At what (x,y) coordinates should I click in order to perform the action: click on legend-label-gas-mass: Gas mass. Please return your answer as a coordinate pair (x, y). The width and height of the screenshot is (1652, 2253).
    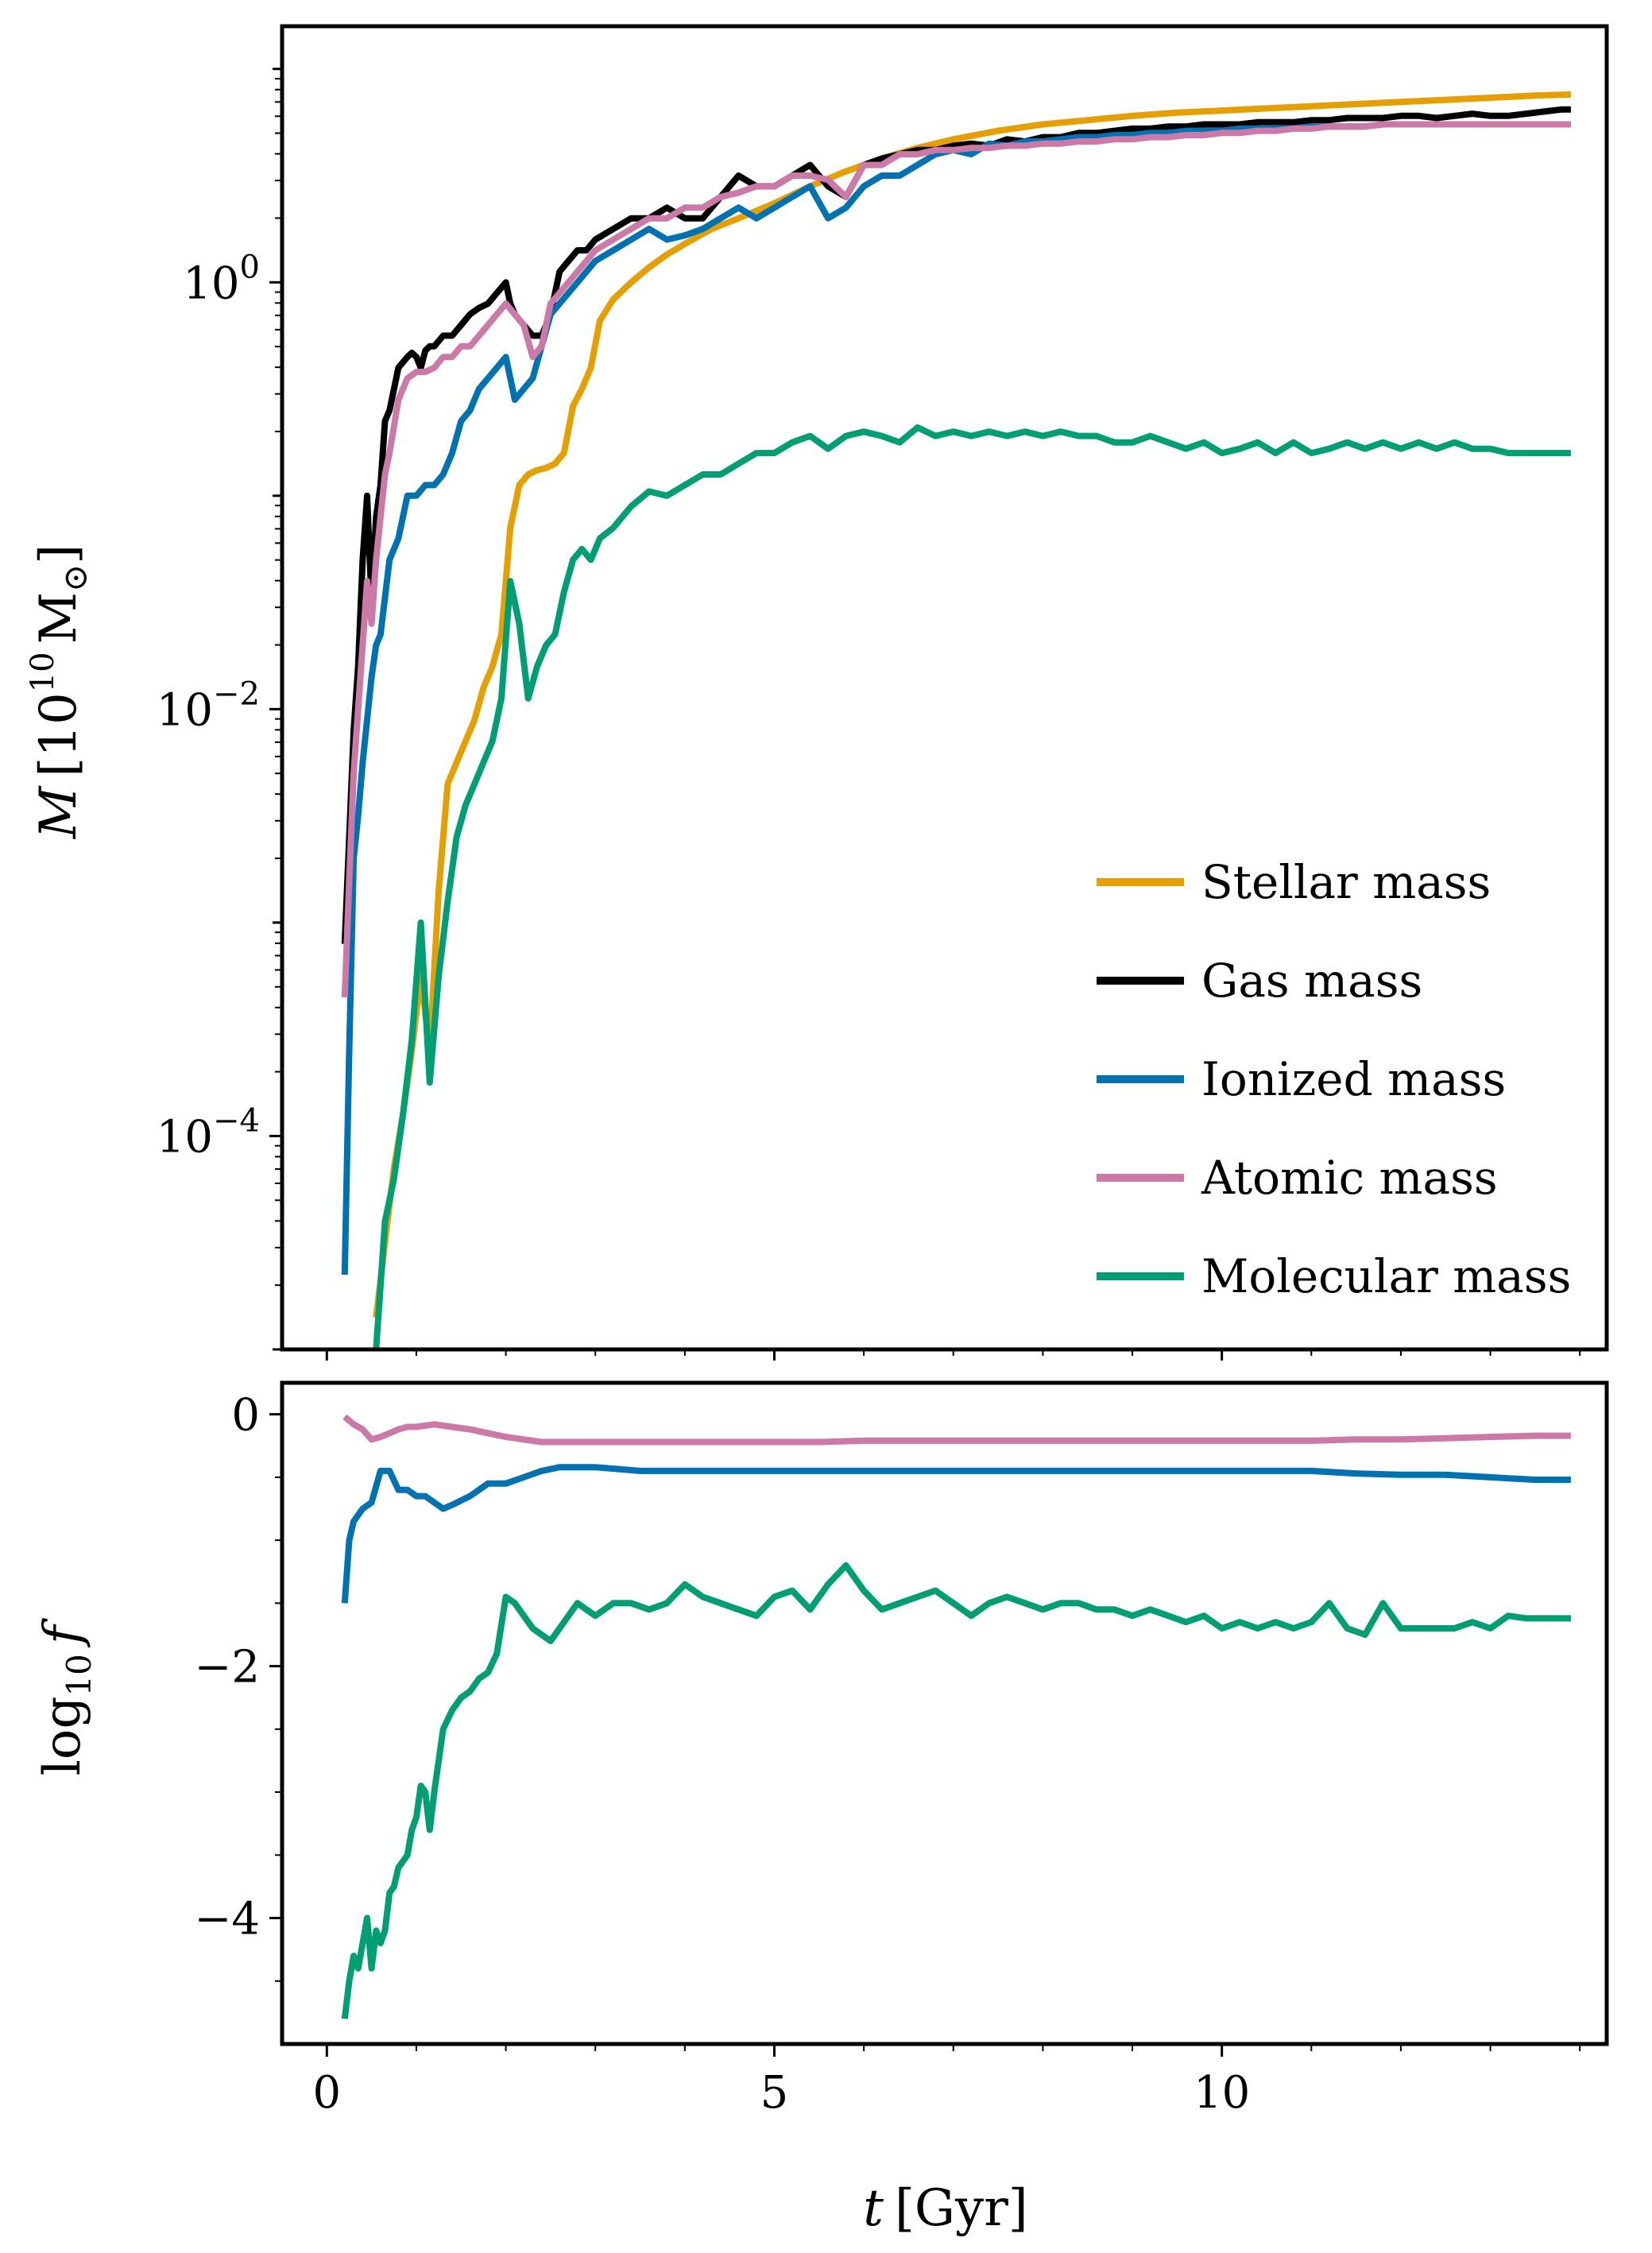
    Looking at the image, I should click on (1312, 981).